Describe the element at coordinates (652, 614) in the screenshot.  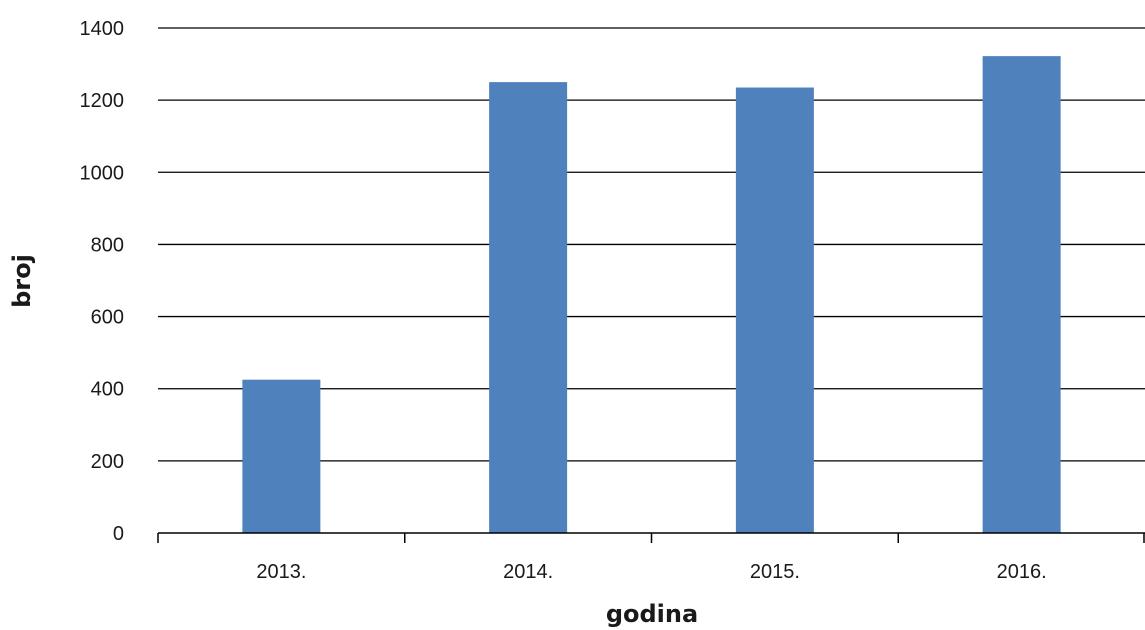
I see `x-axis-title: godina` at that location.